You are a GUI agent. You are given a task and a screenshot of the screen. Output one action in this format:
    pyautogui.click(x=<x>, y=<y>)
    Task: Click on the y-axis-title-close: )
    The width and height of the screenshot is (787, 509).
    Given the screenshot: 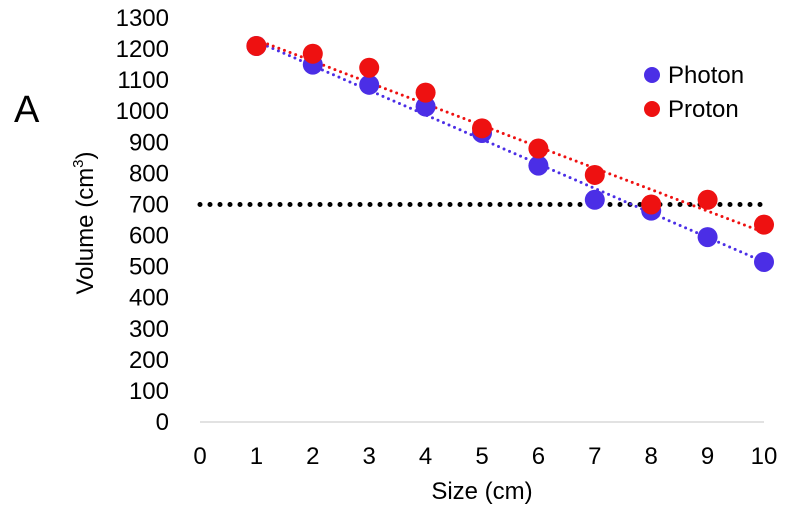 What is the action you would take?
    pyautogui.click(x=85, y=155)
    